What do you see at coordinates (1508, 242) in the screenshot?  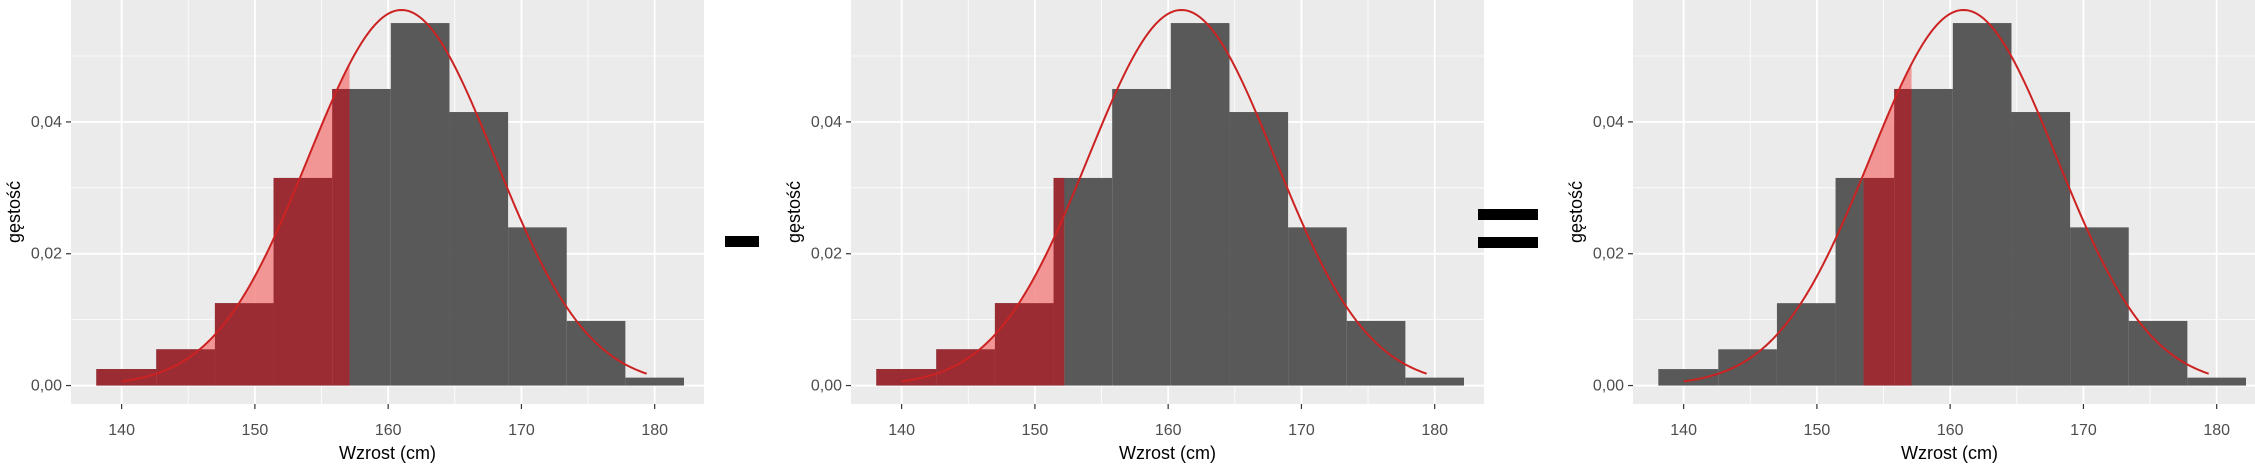 I see `equals-sign-bottom-bar` at bounding box center [1508, 242].